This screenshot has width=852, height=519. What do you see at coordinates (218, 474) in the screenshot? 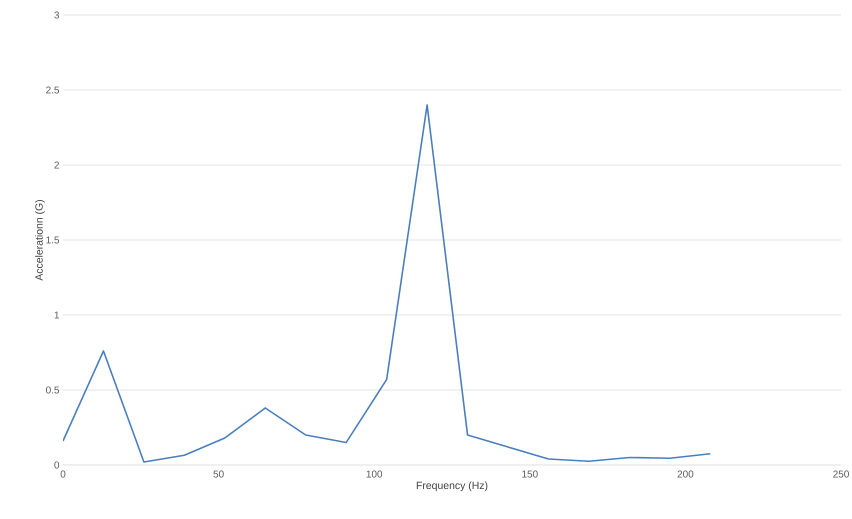
I see `x-tick-label: 50` at bounding box center [218, 474].